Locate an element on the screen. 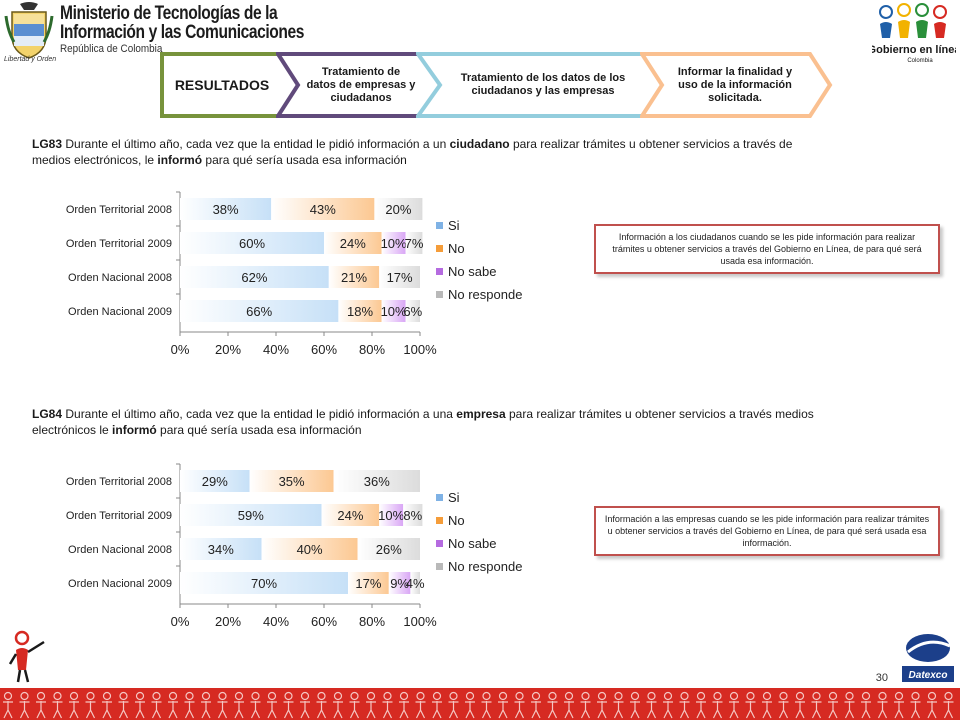  data-label: 70% is located at coordinates (264, 583).